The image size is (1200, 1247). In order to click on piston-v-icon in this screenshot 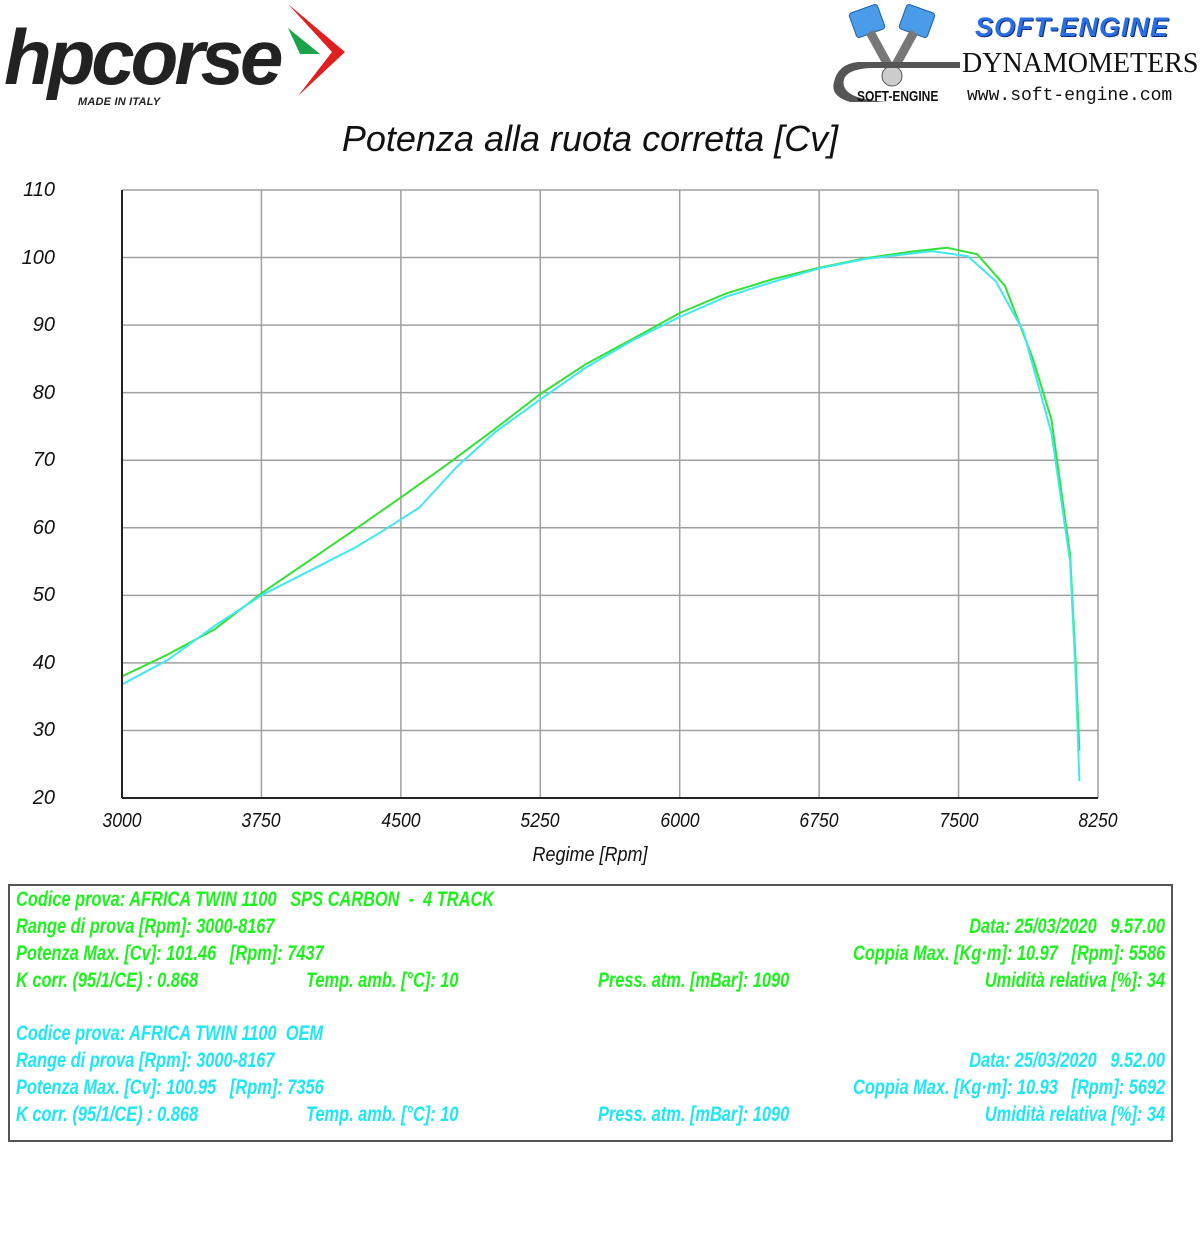, I will do `click(892, 45)`.